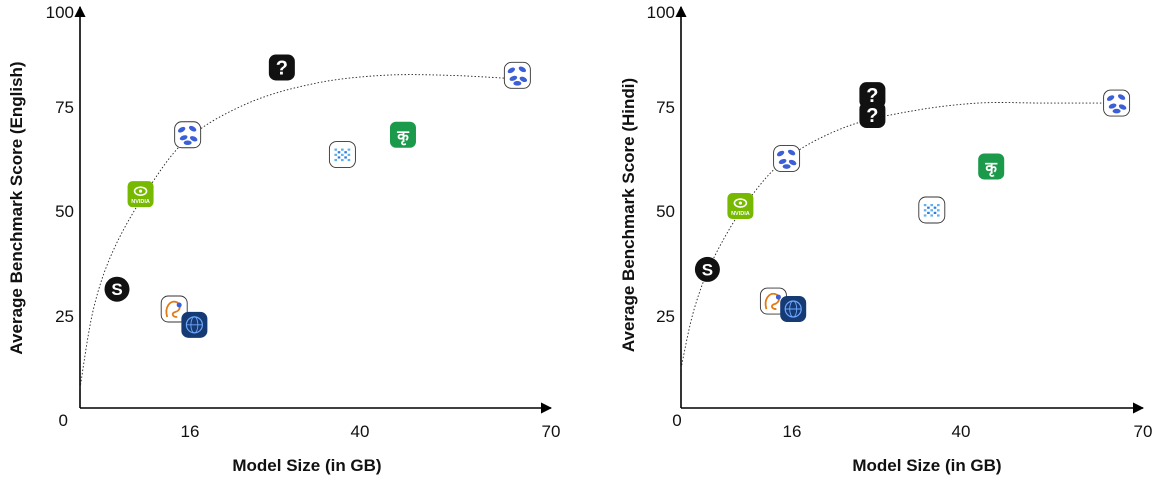  What do you see at coordinates (16, 207) in the screenshot?
I see `y-axis-title: Average Benchmark Score (English)` at bounding box center [16, 207].